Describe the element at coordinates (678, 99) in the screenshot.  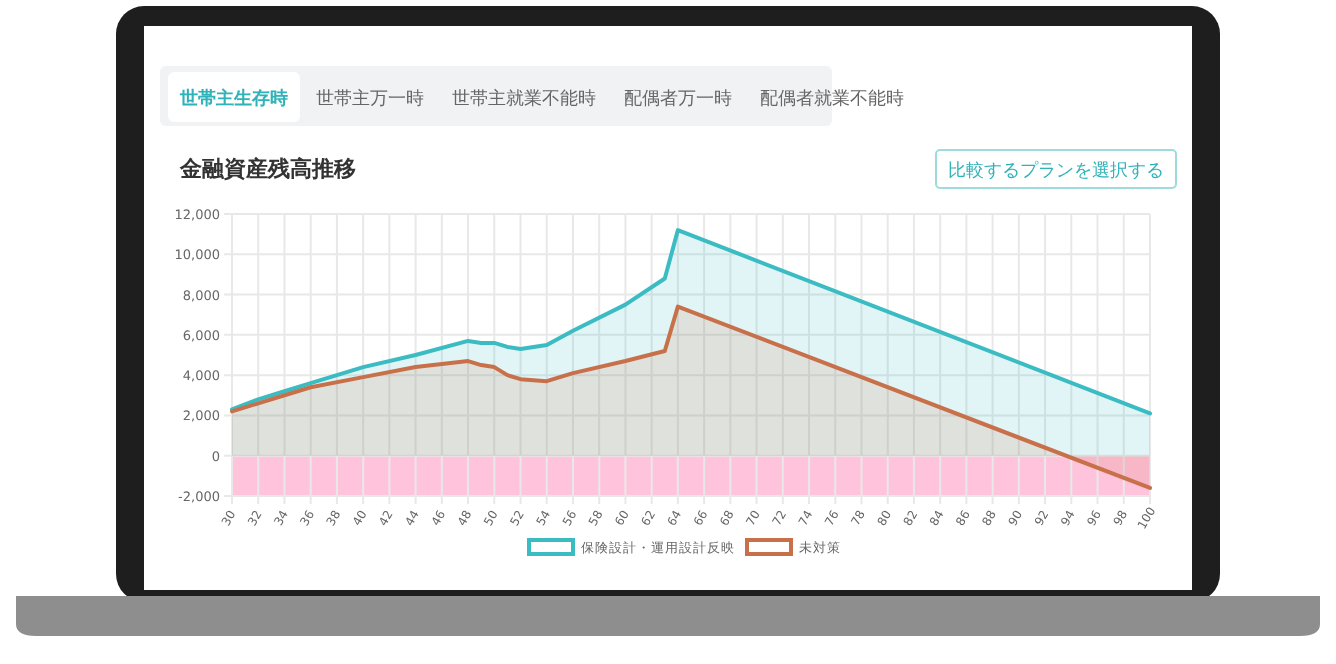
I see `text: 配偶者万一時` at that location.